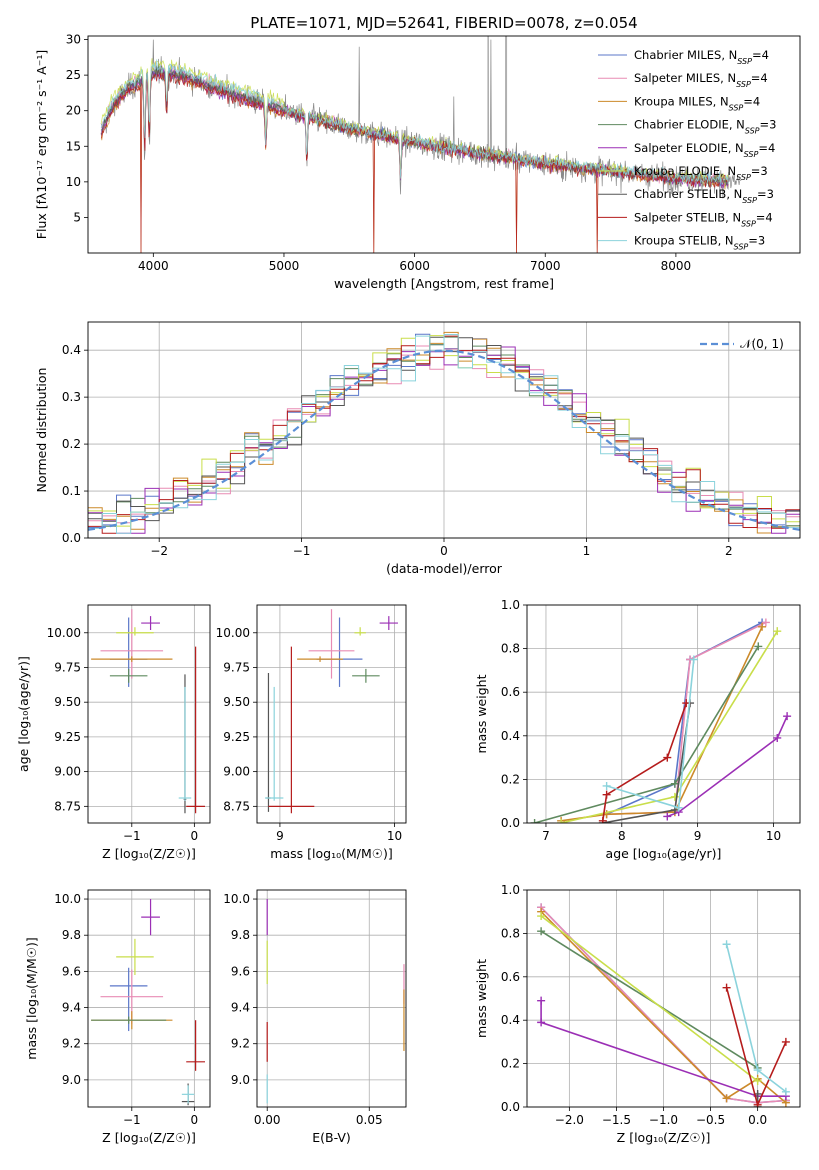  What do you see at coordinates (545, 266) in the screenshot?
I see `x-tick-label: 7000` at bounding box center [545, 266].